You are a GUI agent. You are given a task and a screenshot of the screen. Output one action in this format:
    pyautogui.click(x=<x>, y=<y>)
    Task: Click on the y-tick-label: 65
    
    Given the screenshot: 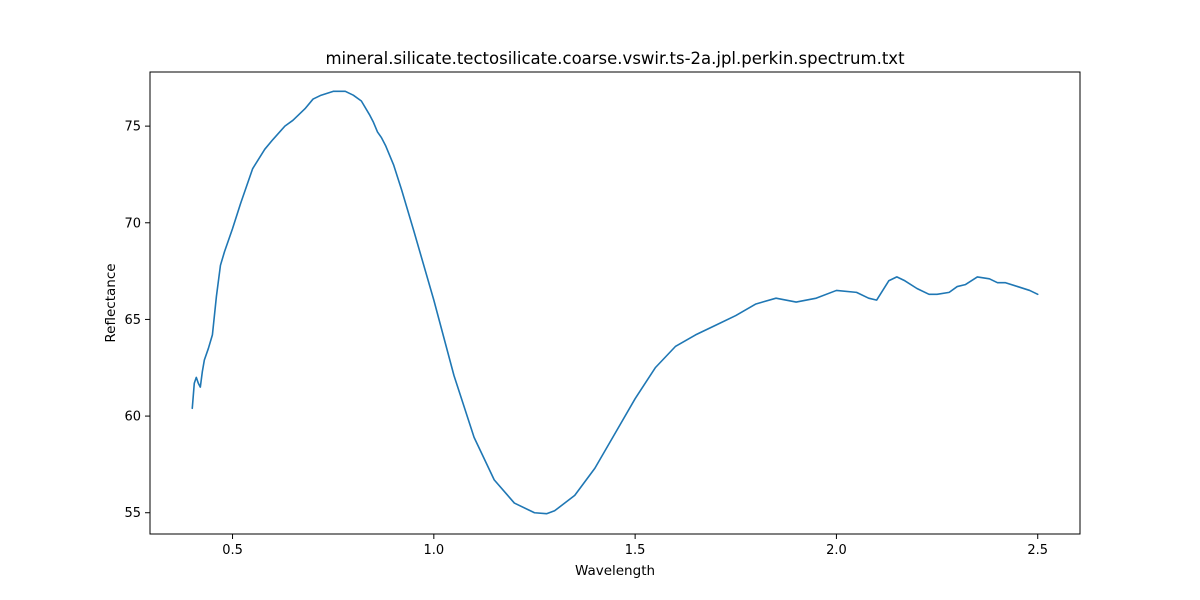 What is the action you would take?
    pyautogui.click(x=132, y=320)
    